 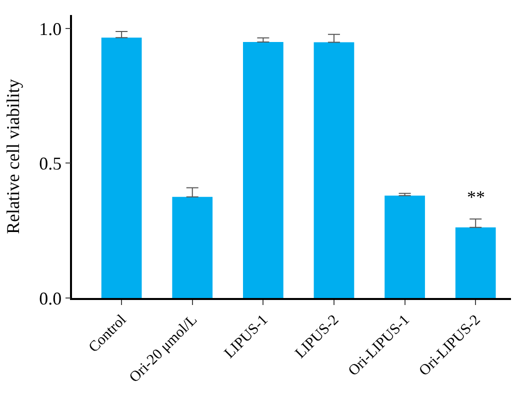 I want to click on y-tick-label: 0.5, so click(x=50, y=164).